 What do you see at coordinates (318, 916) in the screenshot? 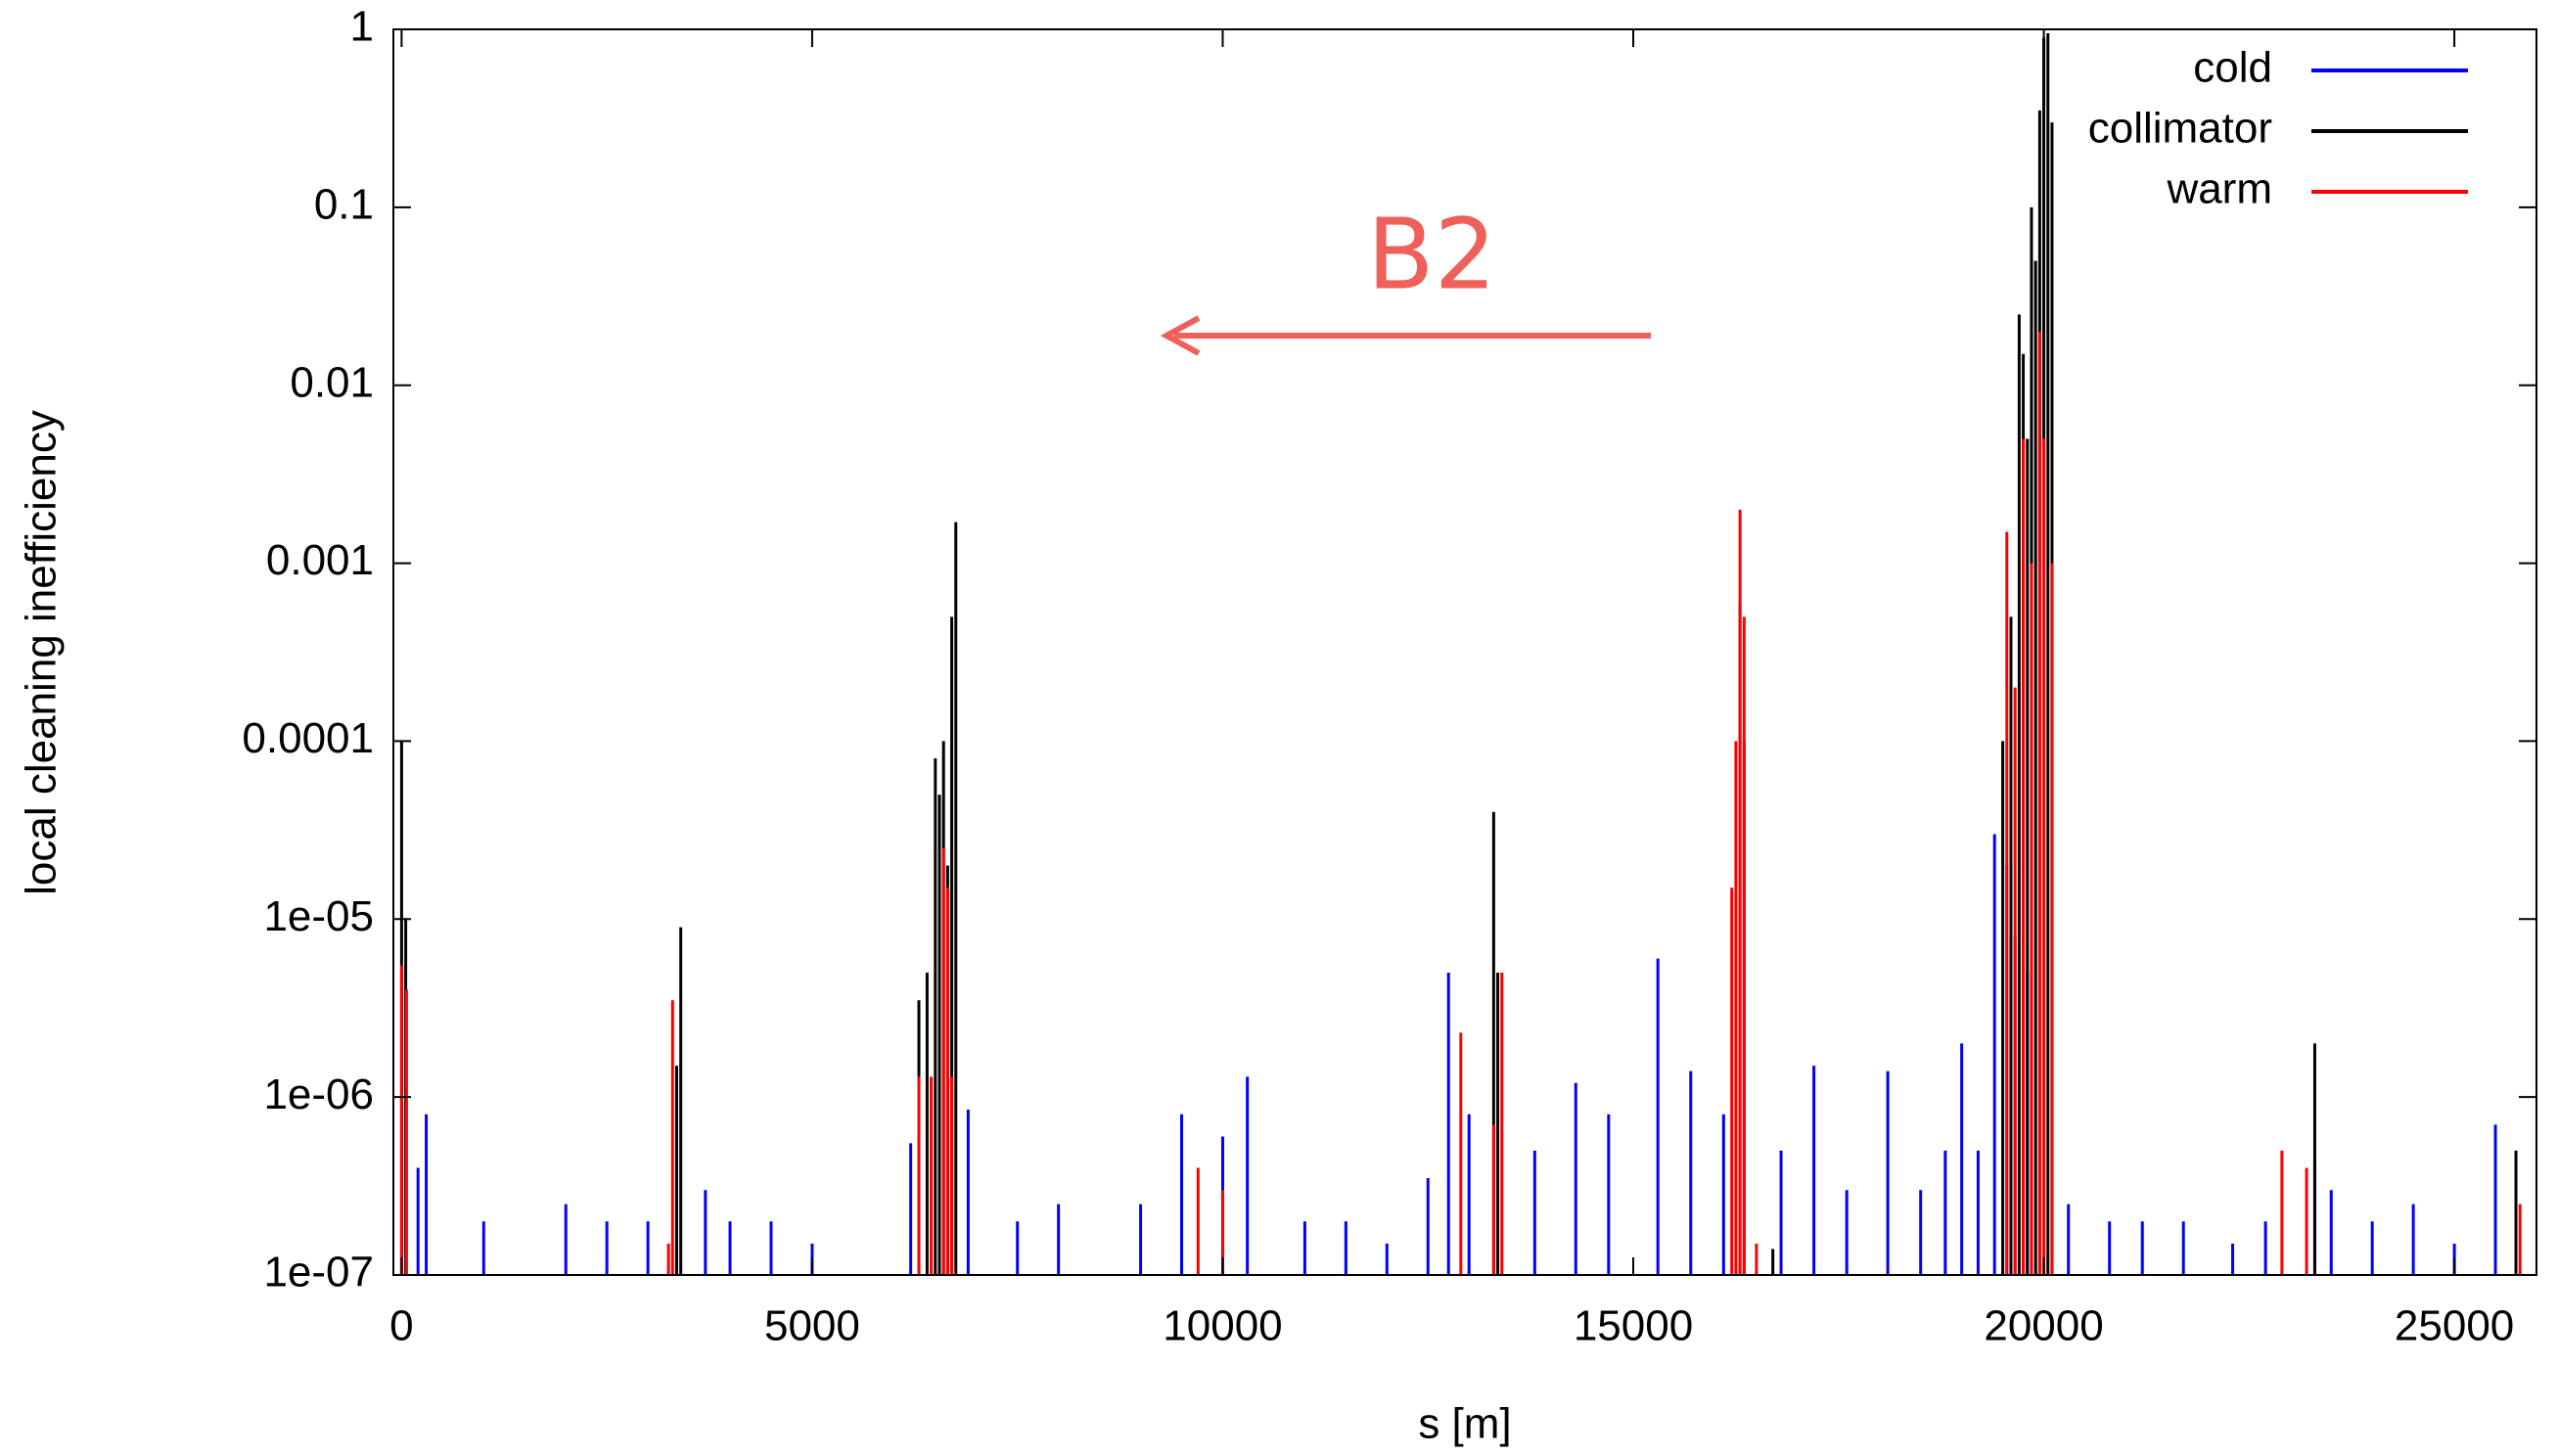
I see `y-tick-label: 1e-05` at bounding box center [318, 916].